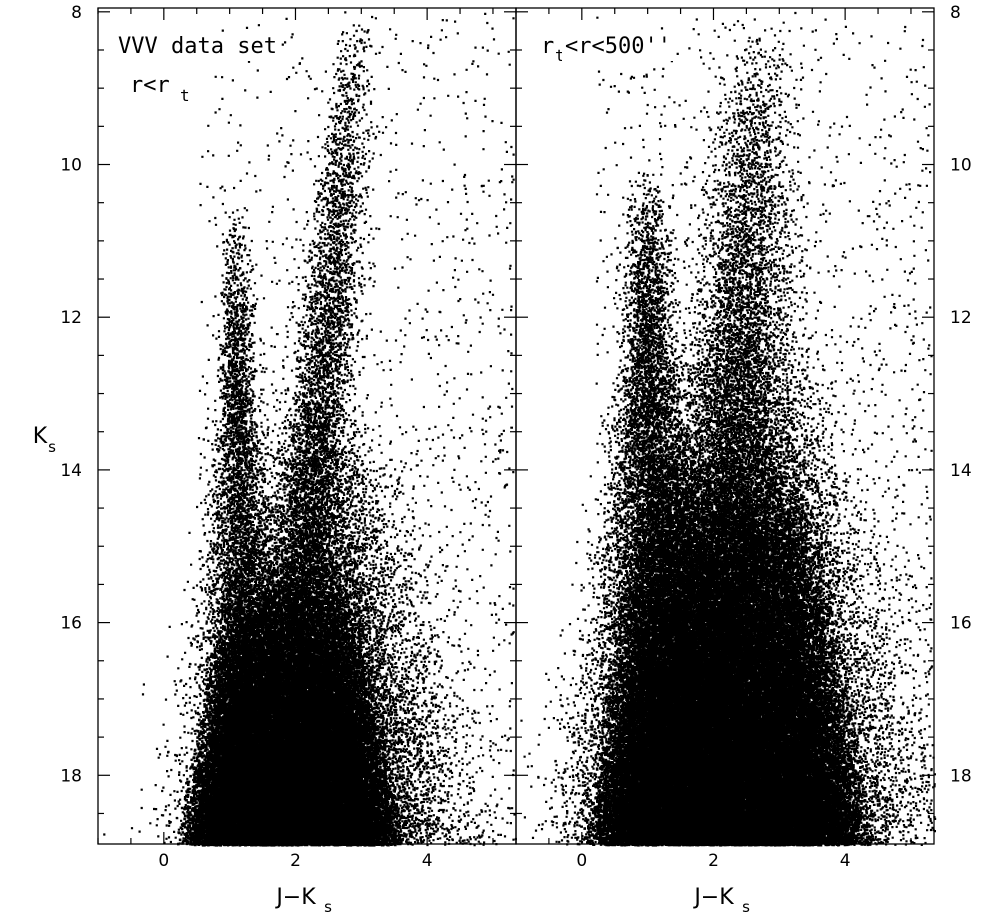 This screenshot has height=919, width=982. I want to click on y-axis-label-subscript: s, so click(52, 447).